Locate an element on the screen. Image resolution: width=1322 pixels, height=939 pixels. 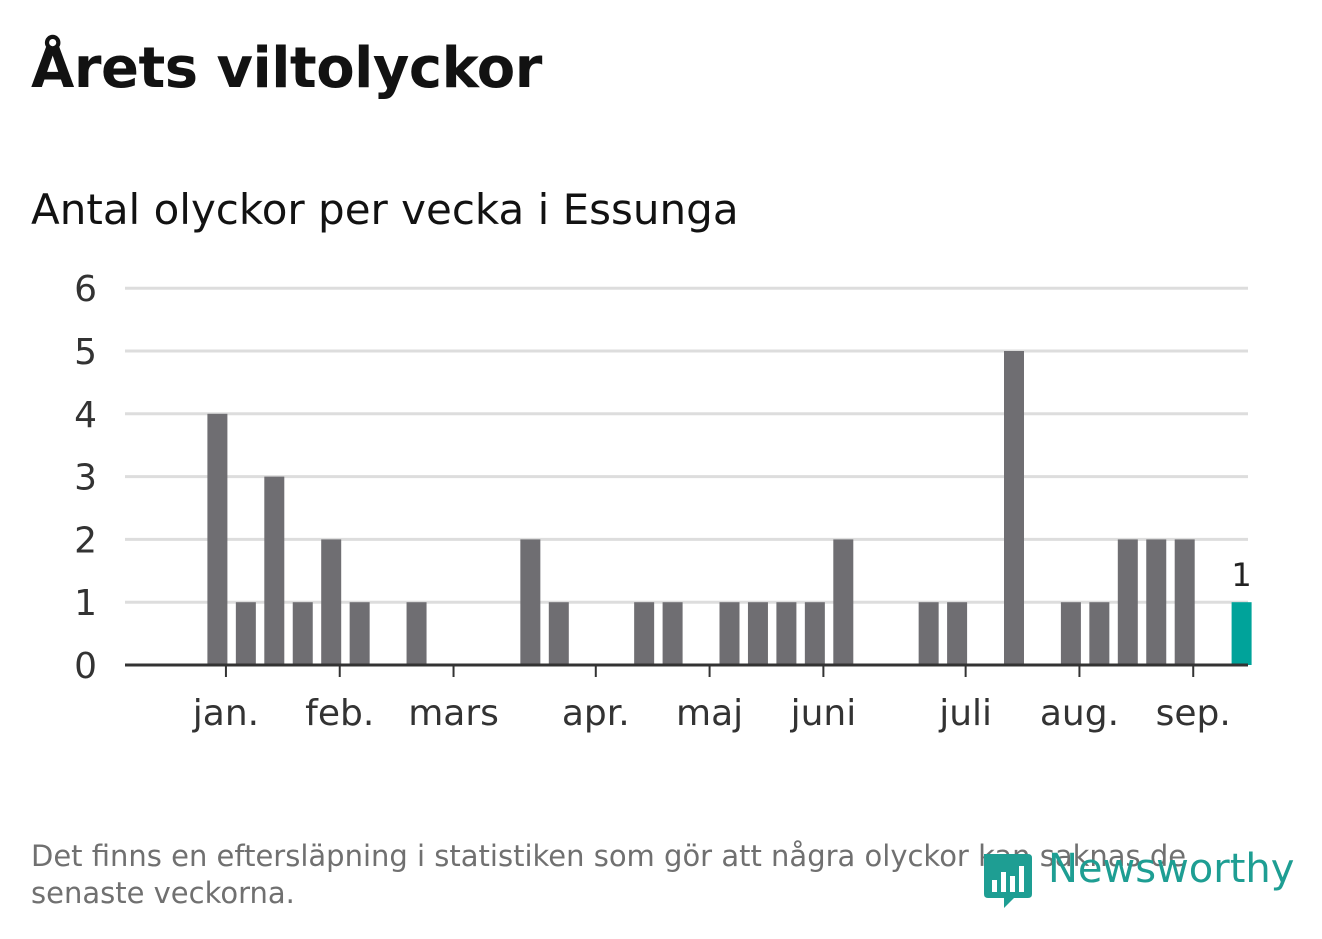
chart-subtitle: Antal olyckor per vecka i Essunga is located at coordinates (385, 209).